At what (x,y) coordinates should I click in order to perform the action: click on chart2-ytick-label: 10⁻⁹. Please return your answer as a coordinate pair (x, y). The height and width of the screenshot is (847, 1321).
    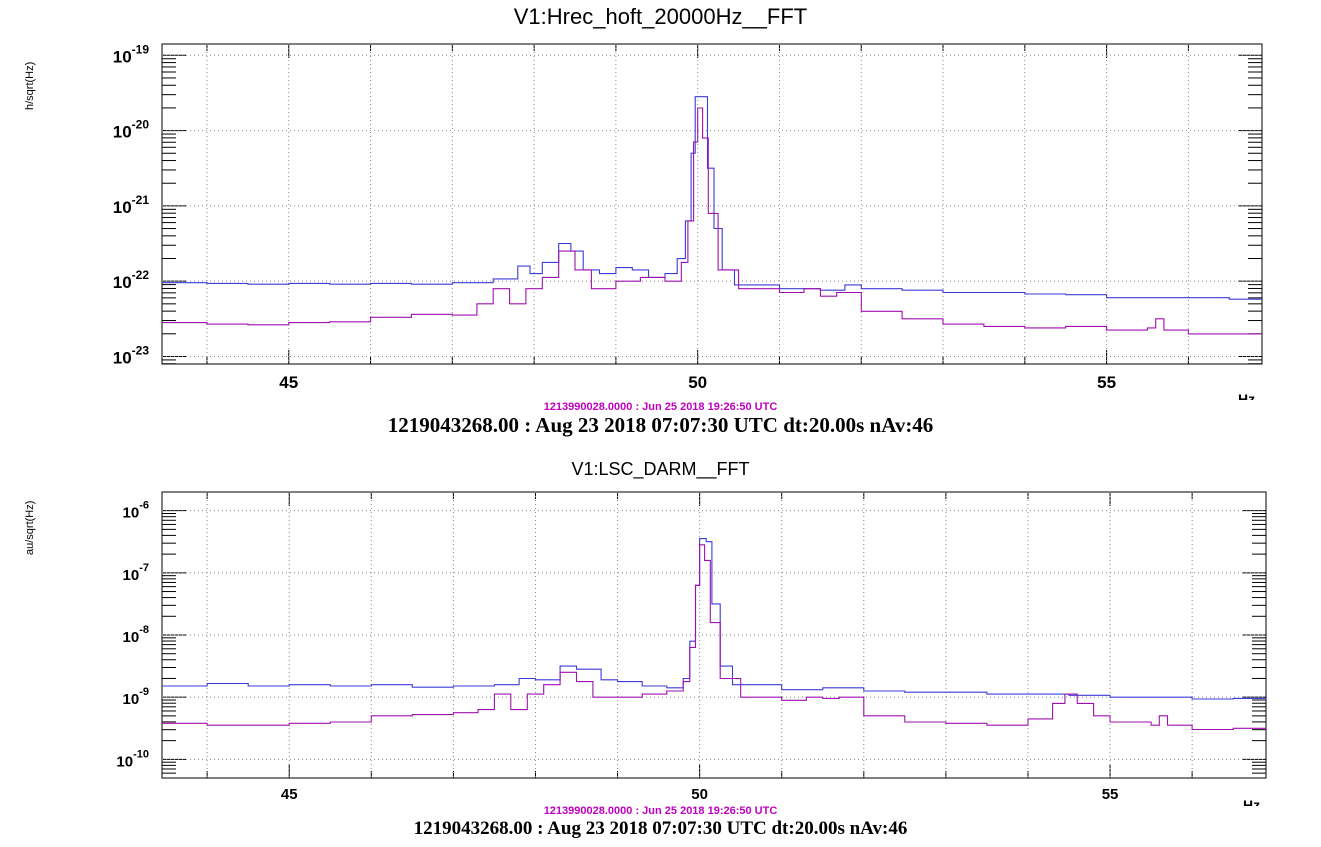
    Looking at the image, I should click on (136, 697).